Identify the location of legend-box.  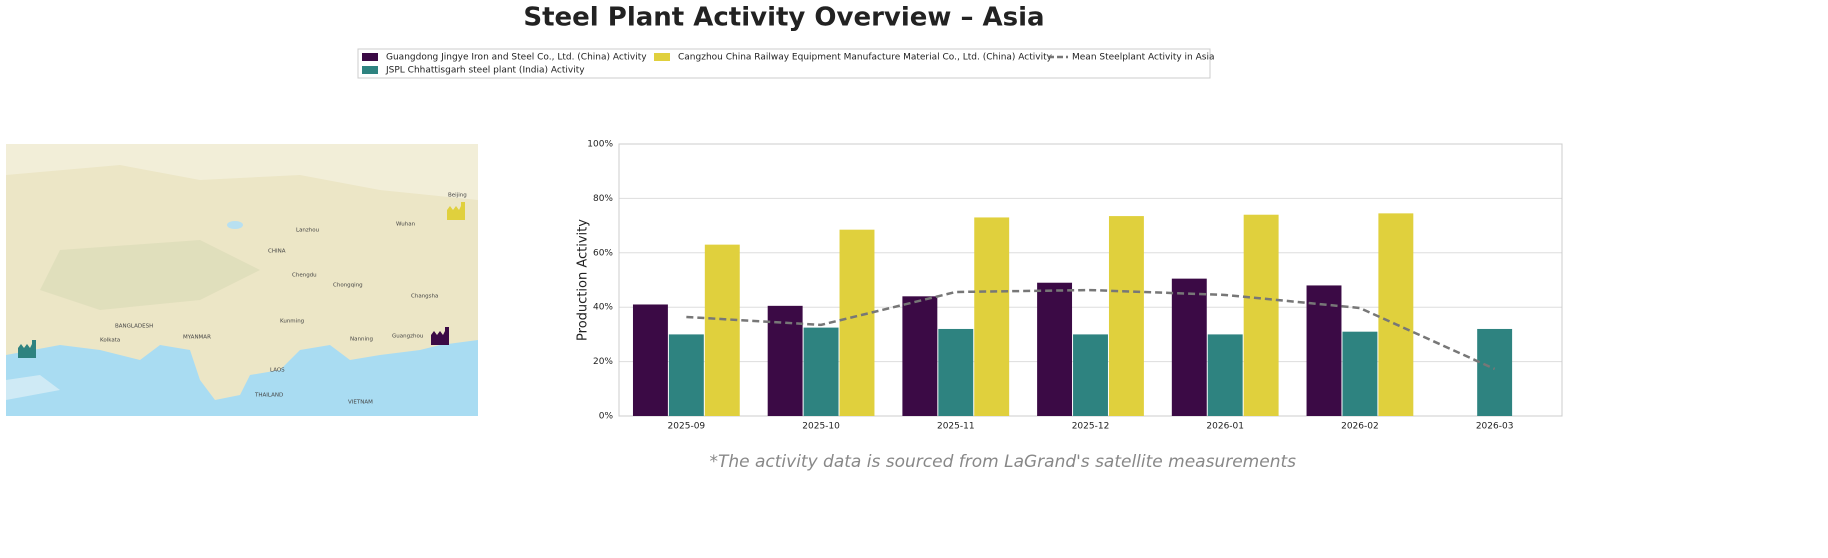
(784, 63).